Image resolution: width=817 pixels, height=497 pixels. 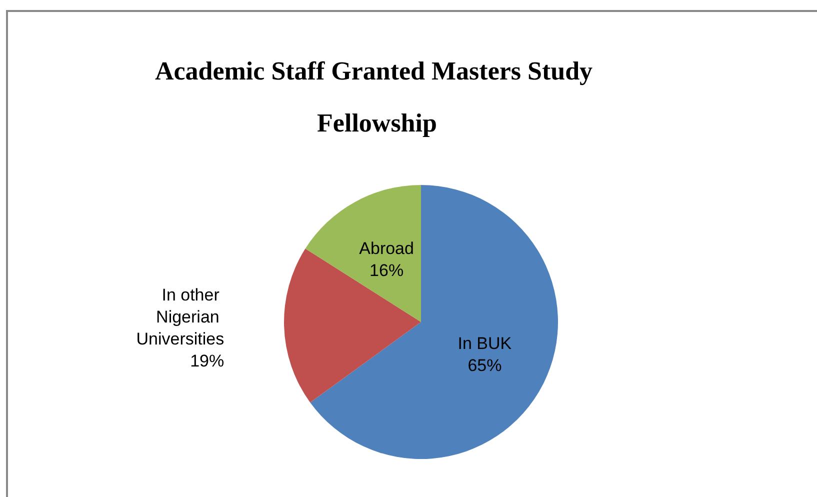 I want to click on data-label: 19%, so click(x=207, y=361).